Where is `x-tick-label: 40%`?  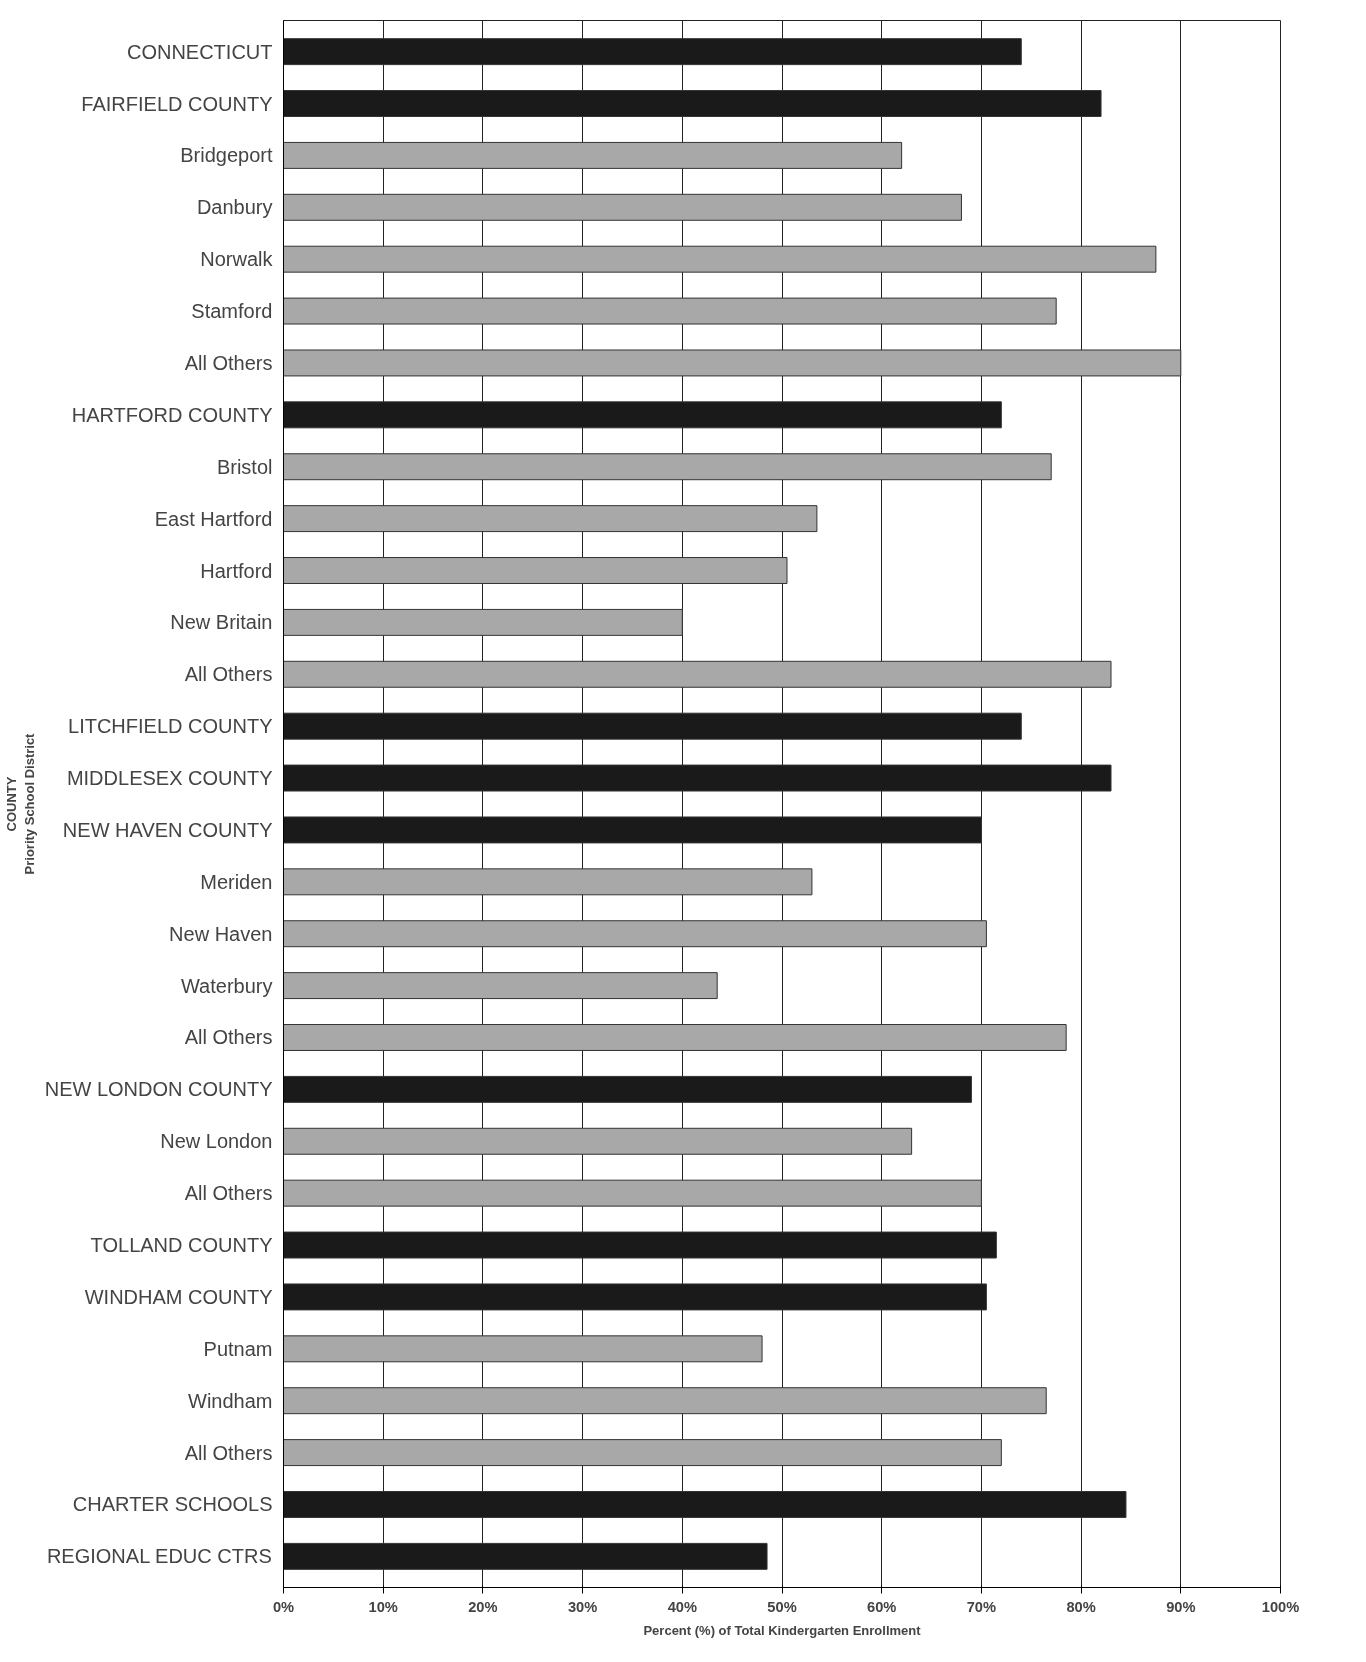 x-tick-label: 40% is located at coordinates (682, 1606).